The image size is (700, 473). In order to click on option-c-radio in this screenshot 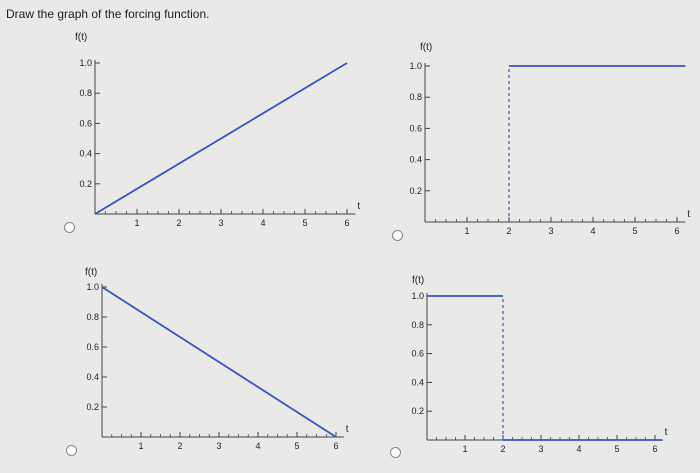, I will do `click(71, 450)`.